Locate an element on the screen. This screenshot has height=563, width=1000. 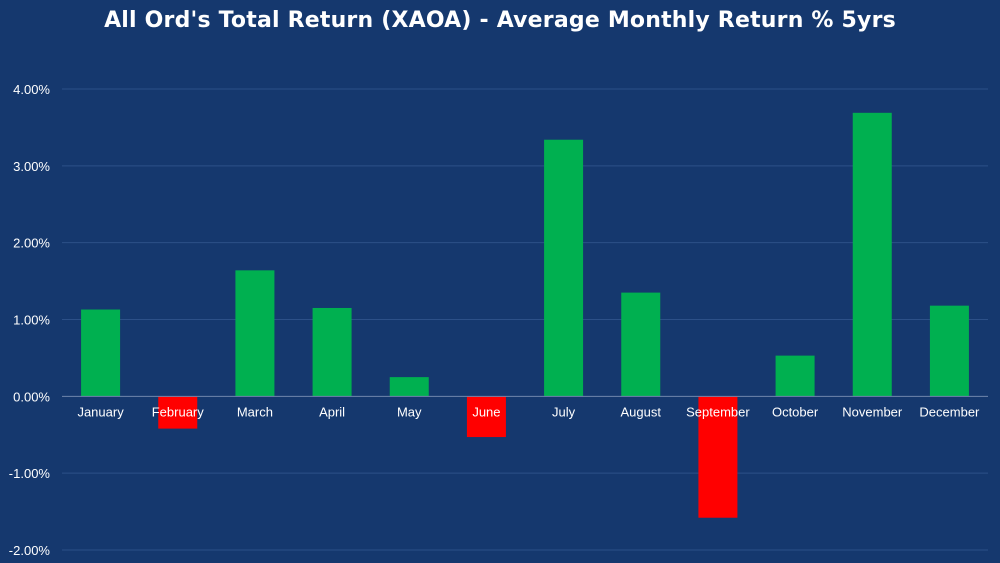
x-tick-label: March is located at coordinates (255, 411).